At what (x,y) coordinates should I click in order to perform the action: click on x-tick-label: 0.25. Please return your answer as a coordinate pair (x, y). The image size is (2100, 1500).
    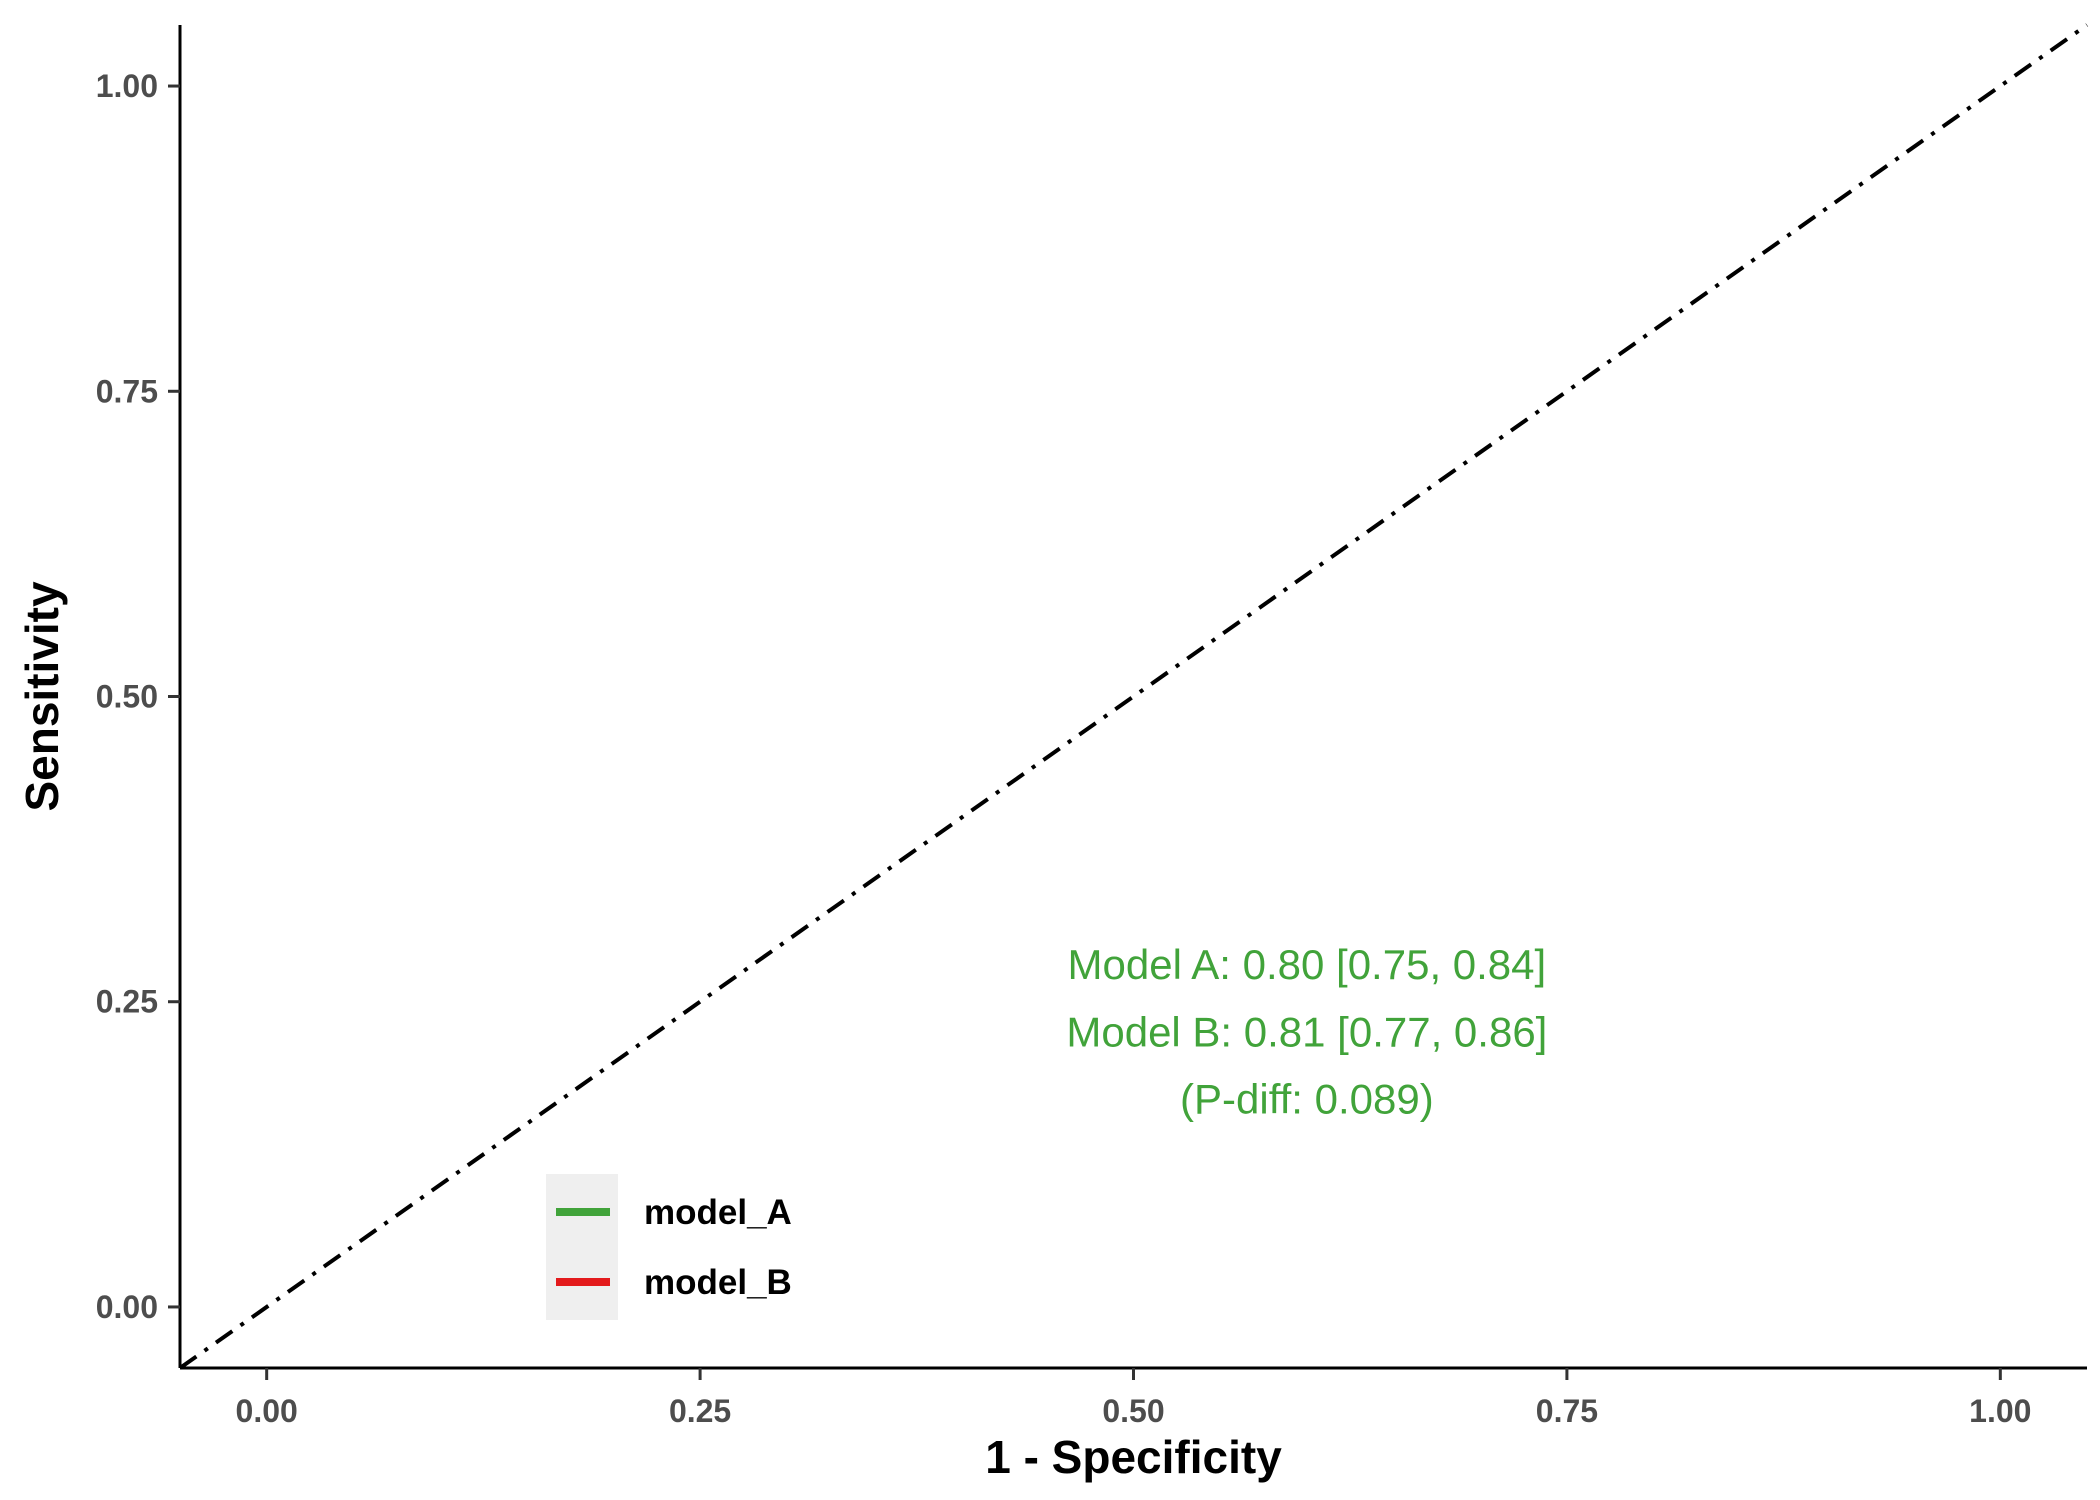
    Looking at the image, I should click on (700, 1411).